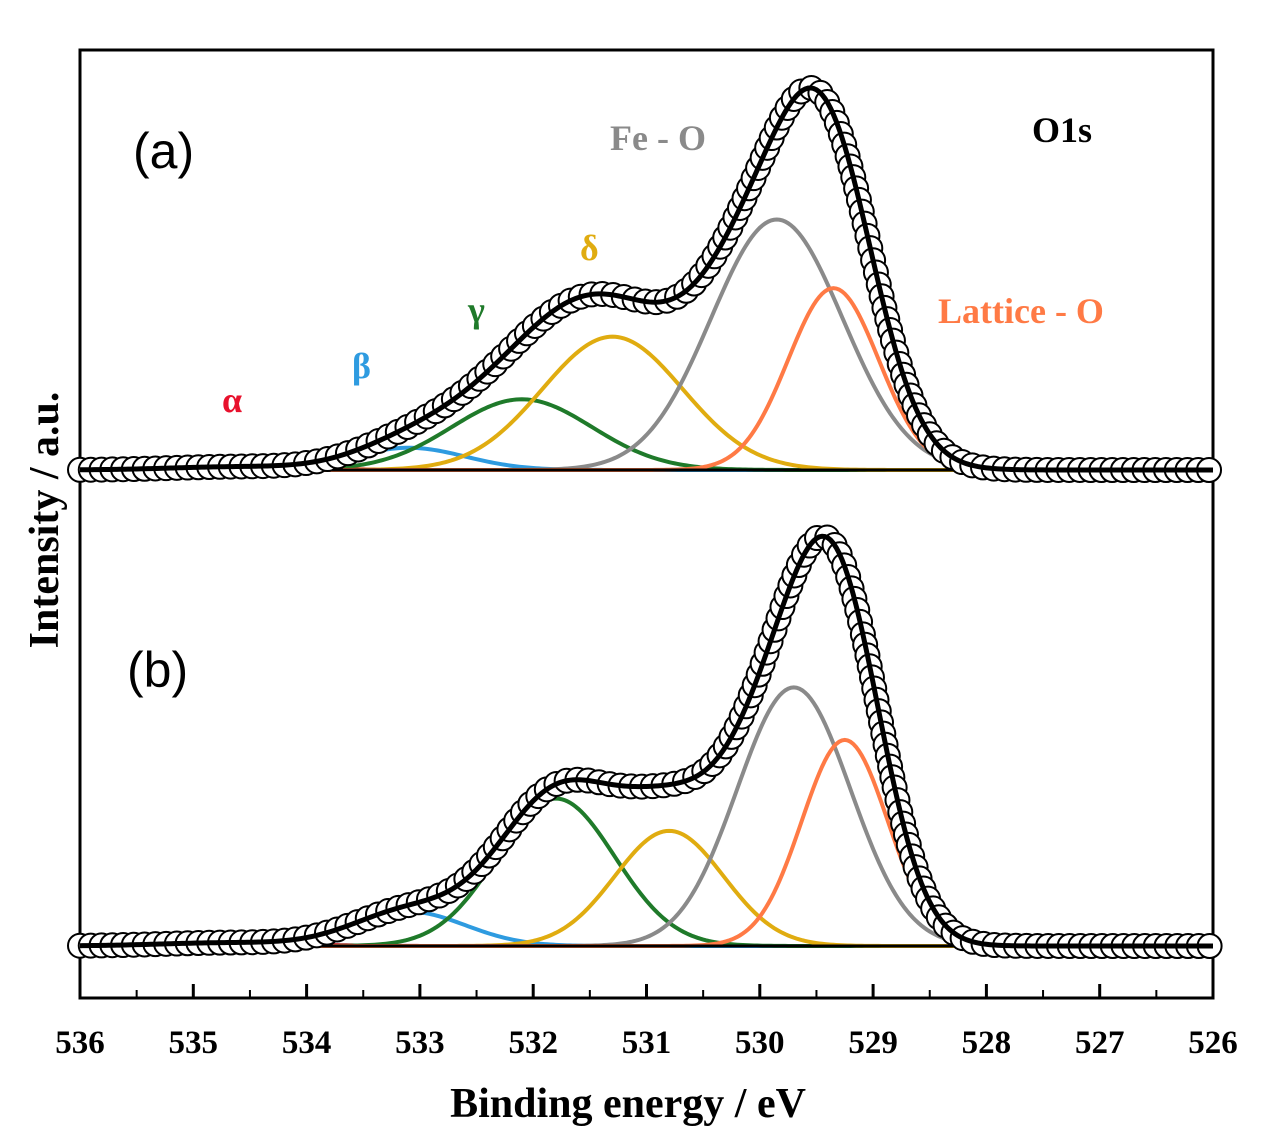  Describe the element at coordinates (1213, 1043) in the screenshot. I see `x-tick-label: 526` at that location.